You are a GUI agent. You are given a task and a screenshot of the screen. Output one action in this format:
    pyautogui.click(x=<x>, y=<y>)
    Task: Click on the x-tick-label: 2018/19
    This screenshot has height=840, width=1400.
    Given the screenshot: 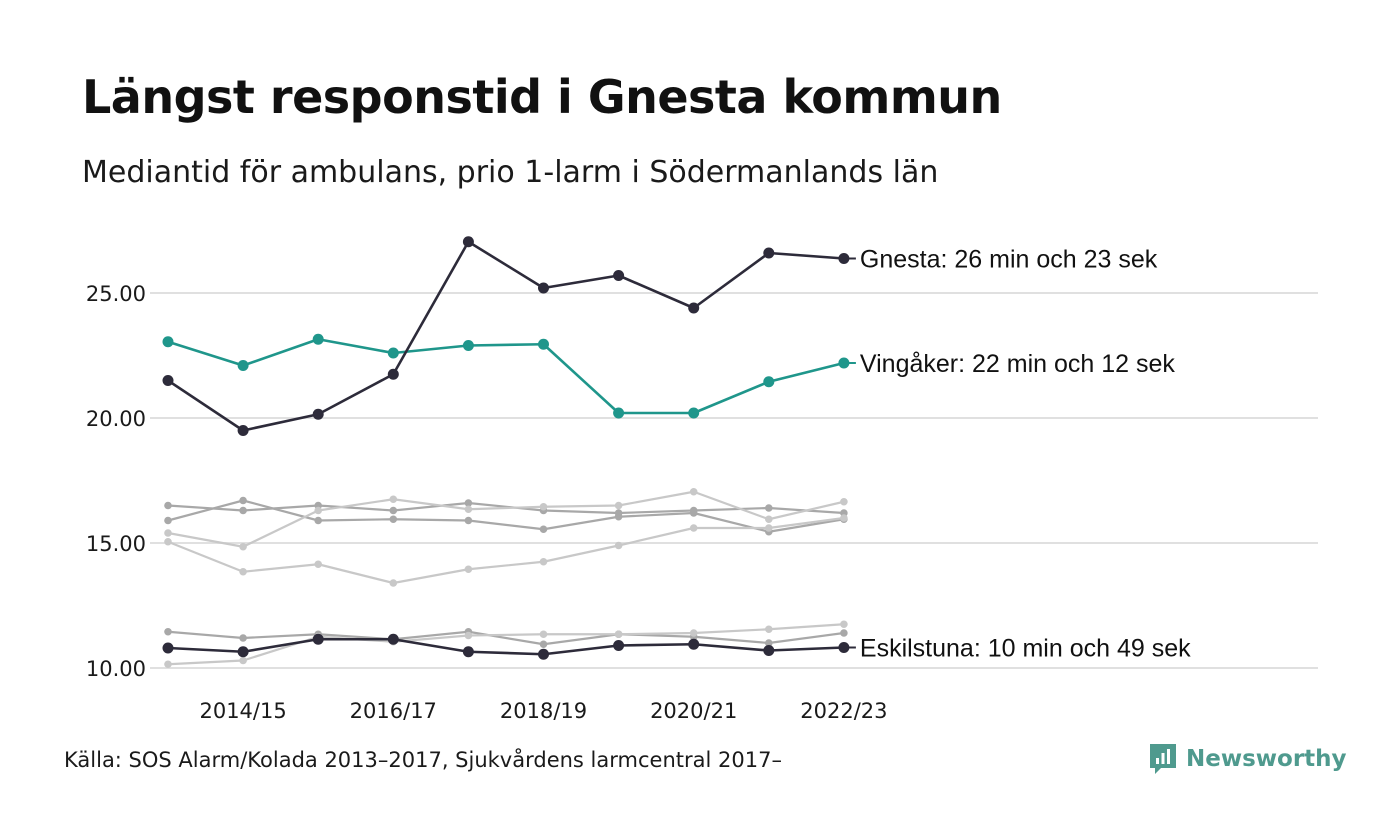 What is the action you would take?
    pyautogui.click(x=543, y=711)
    